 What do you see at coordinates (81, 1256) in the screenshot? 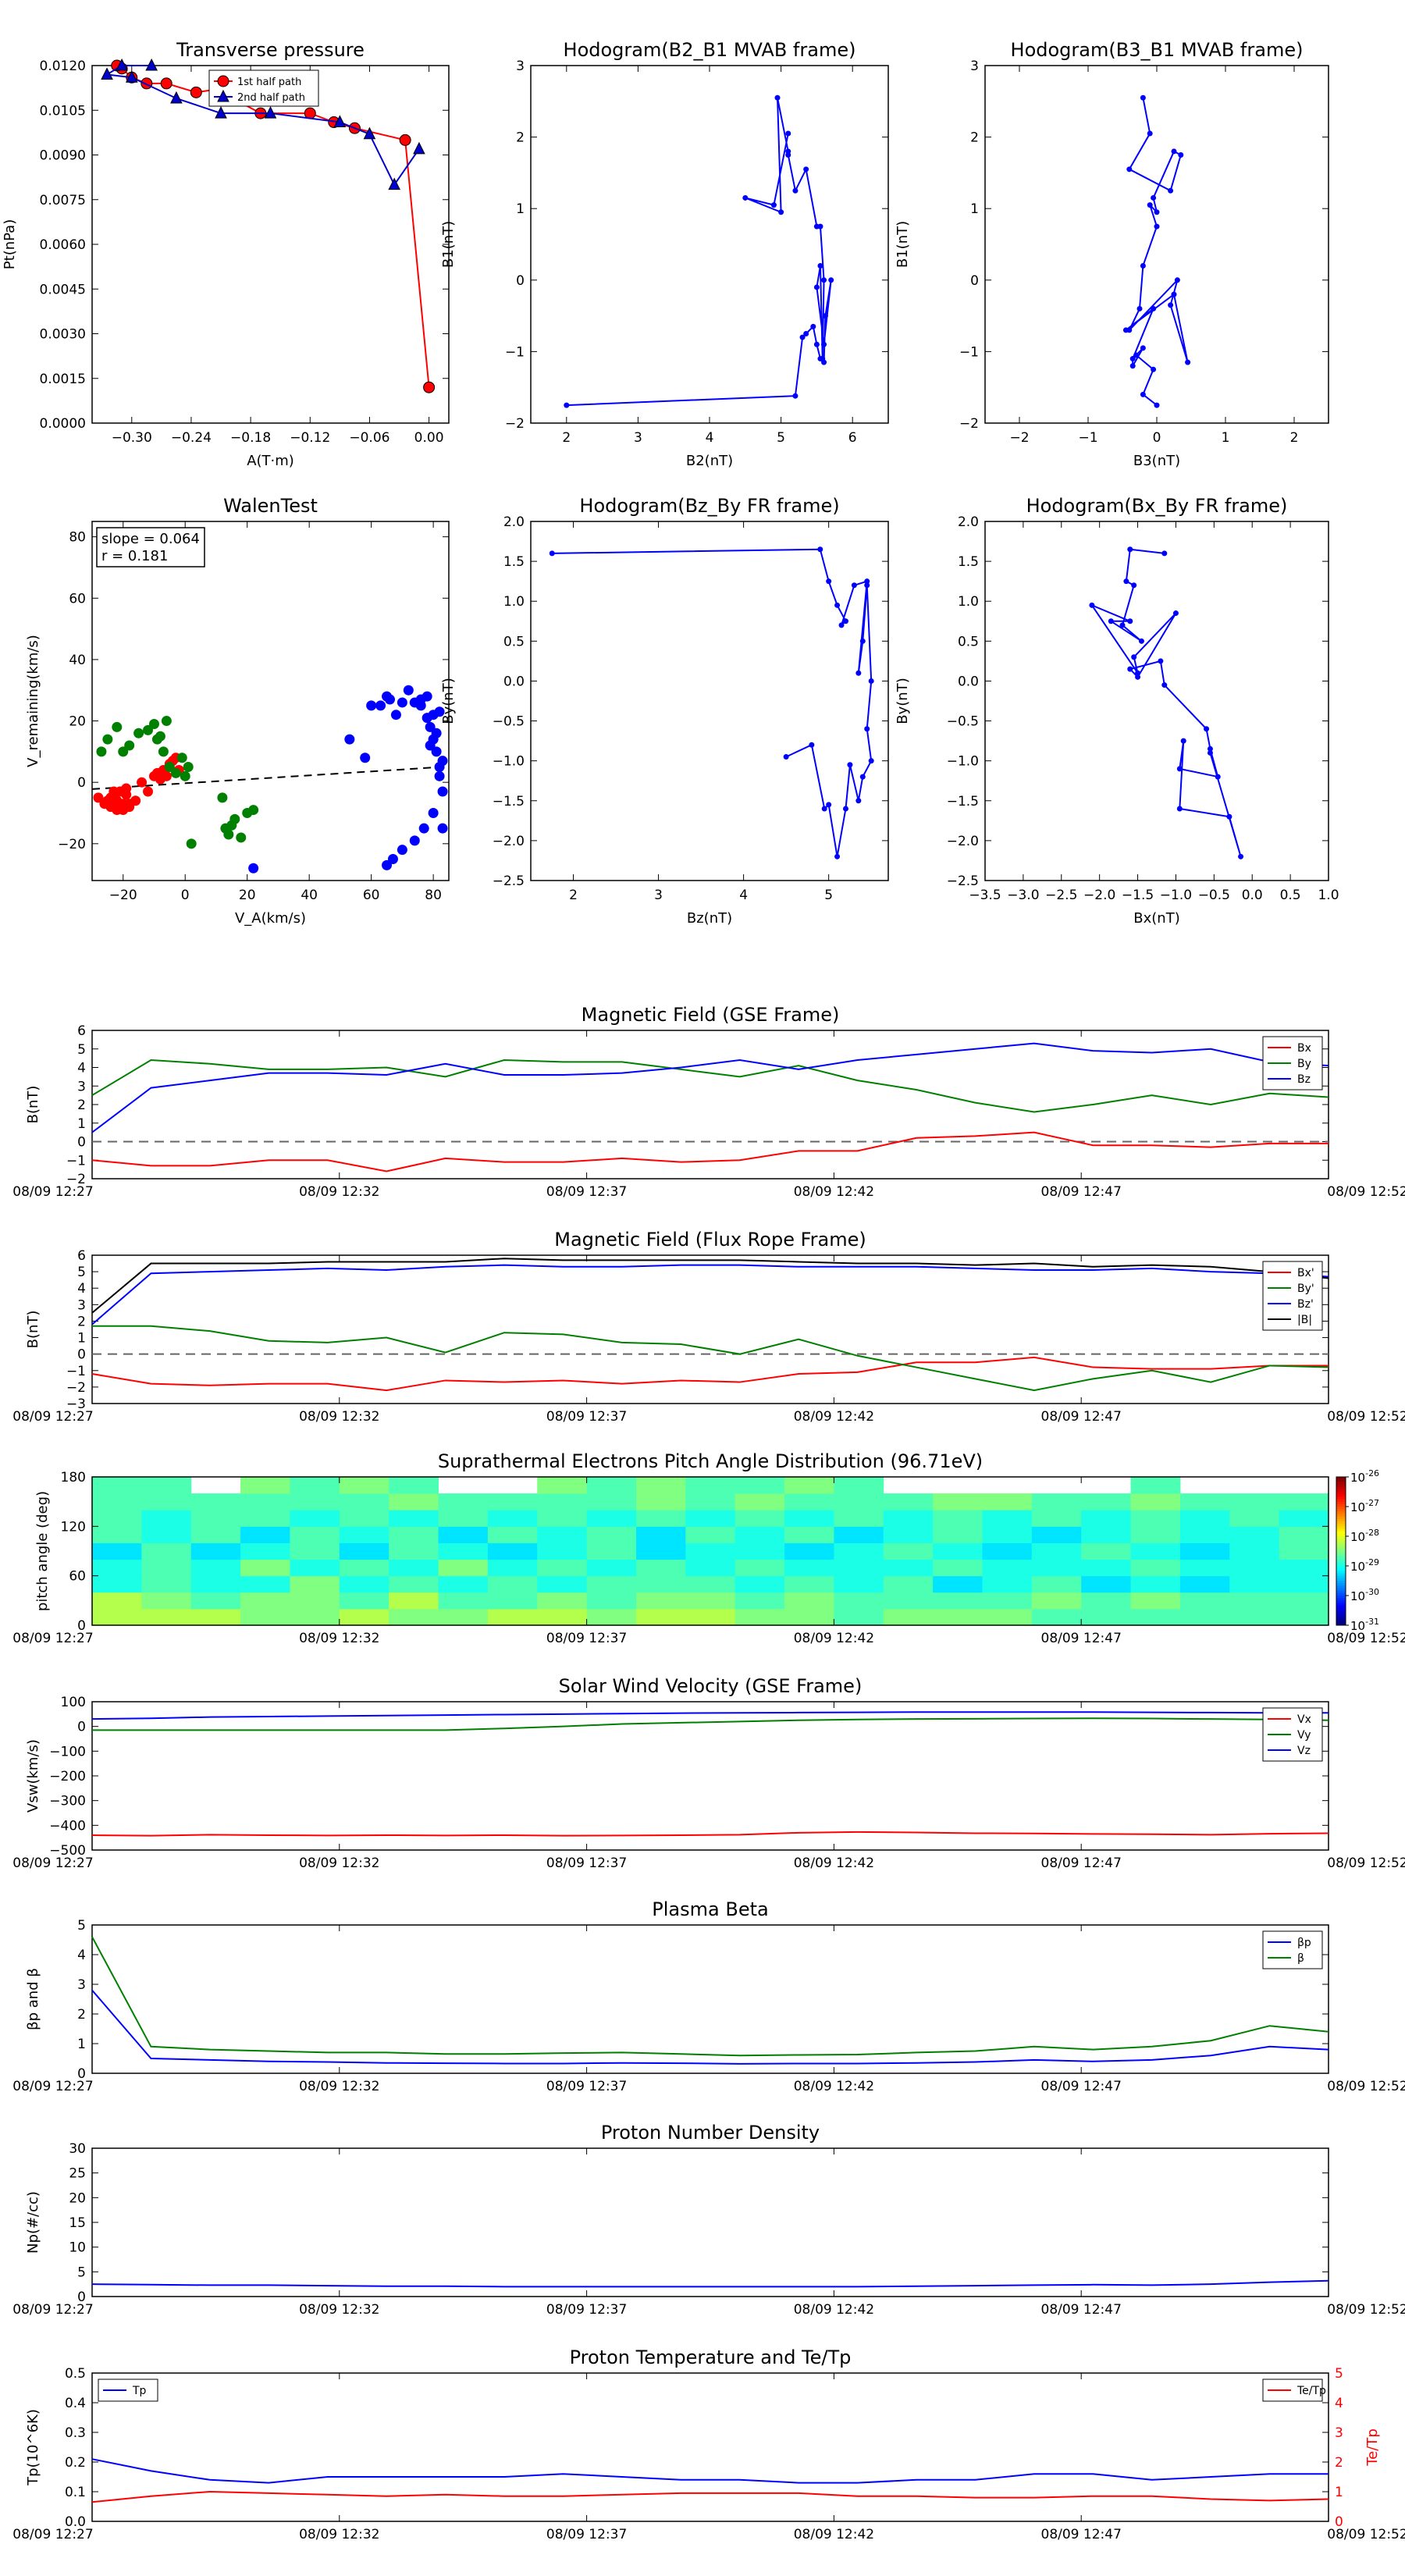
I see `y-tick-label: 6` at bounding box center [81, 1256].